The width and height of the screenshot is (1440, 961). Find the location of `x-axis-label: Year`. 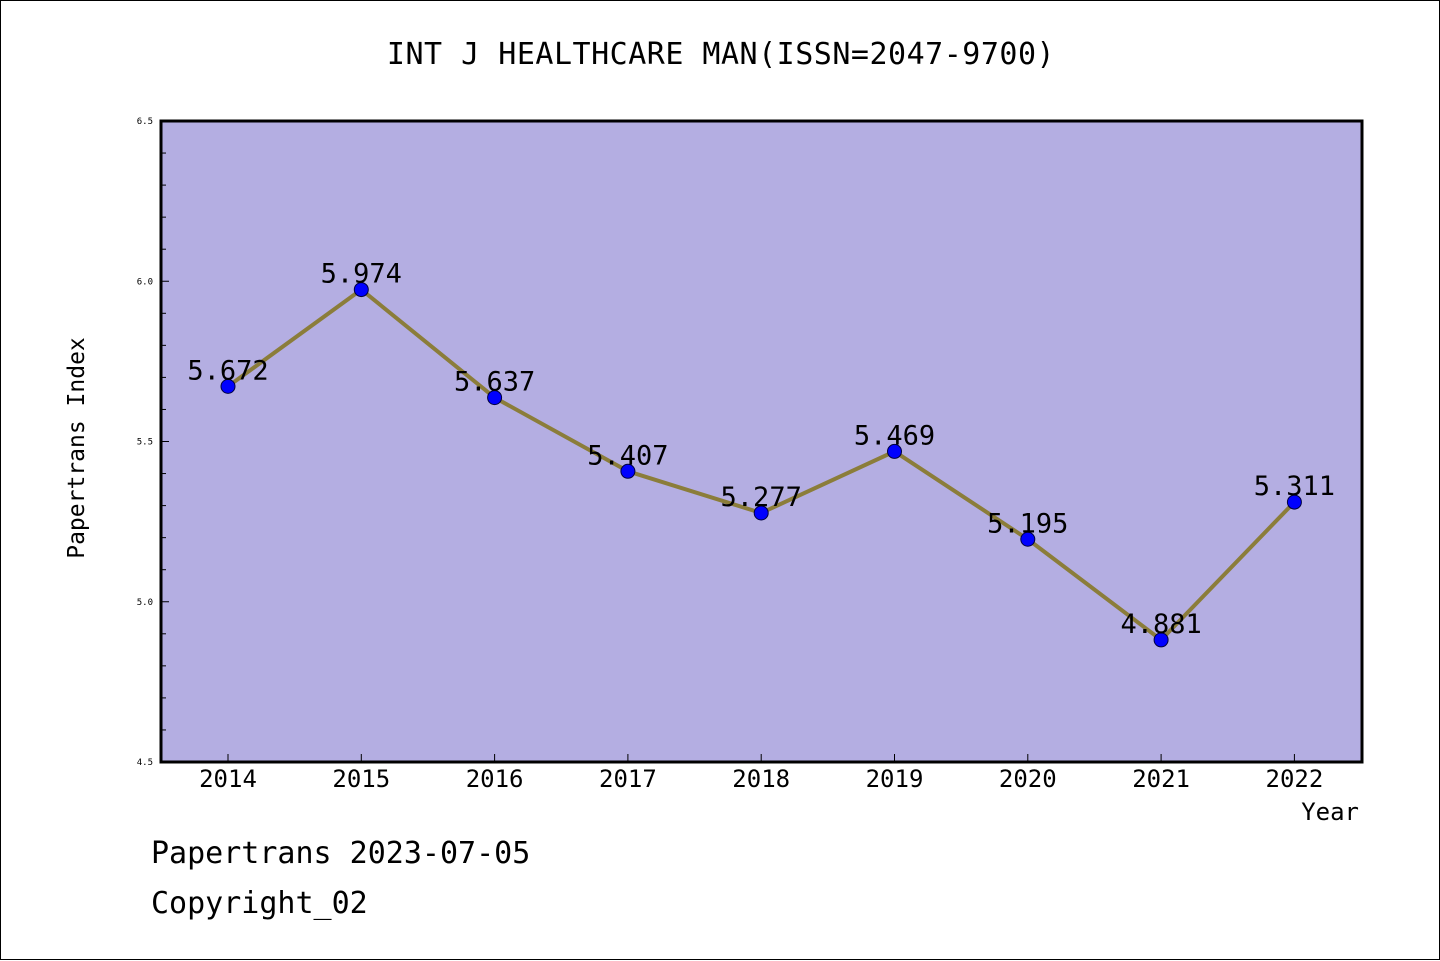

x-axis-label: Year is located at coordinates (1330, 812).